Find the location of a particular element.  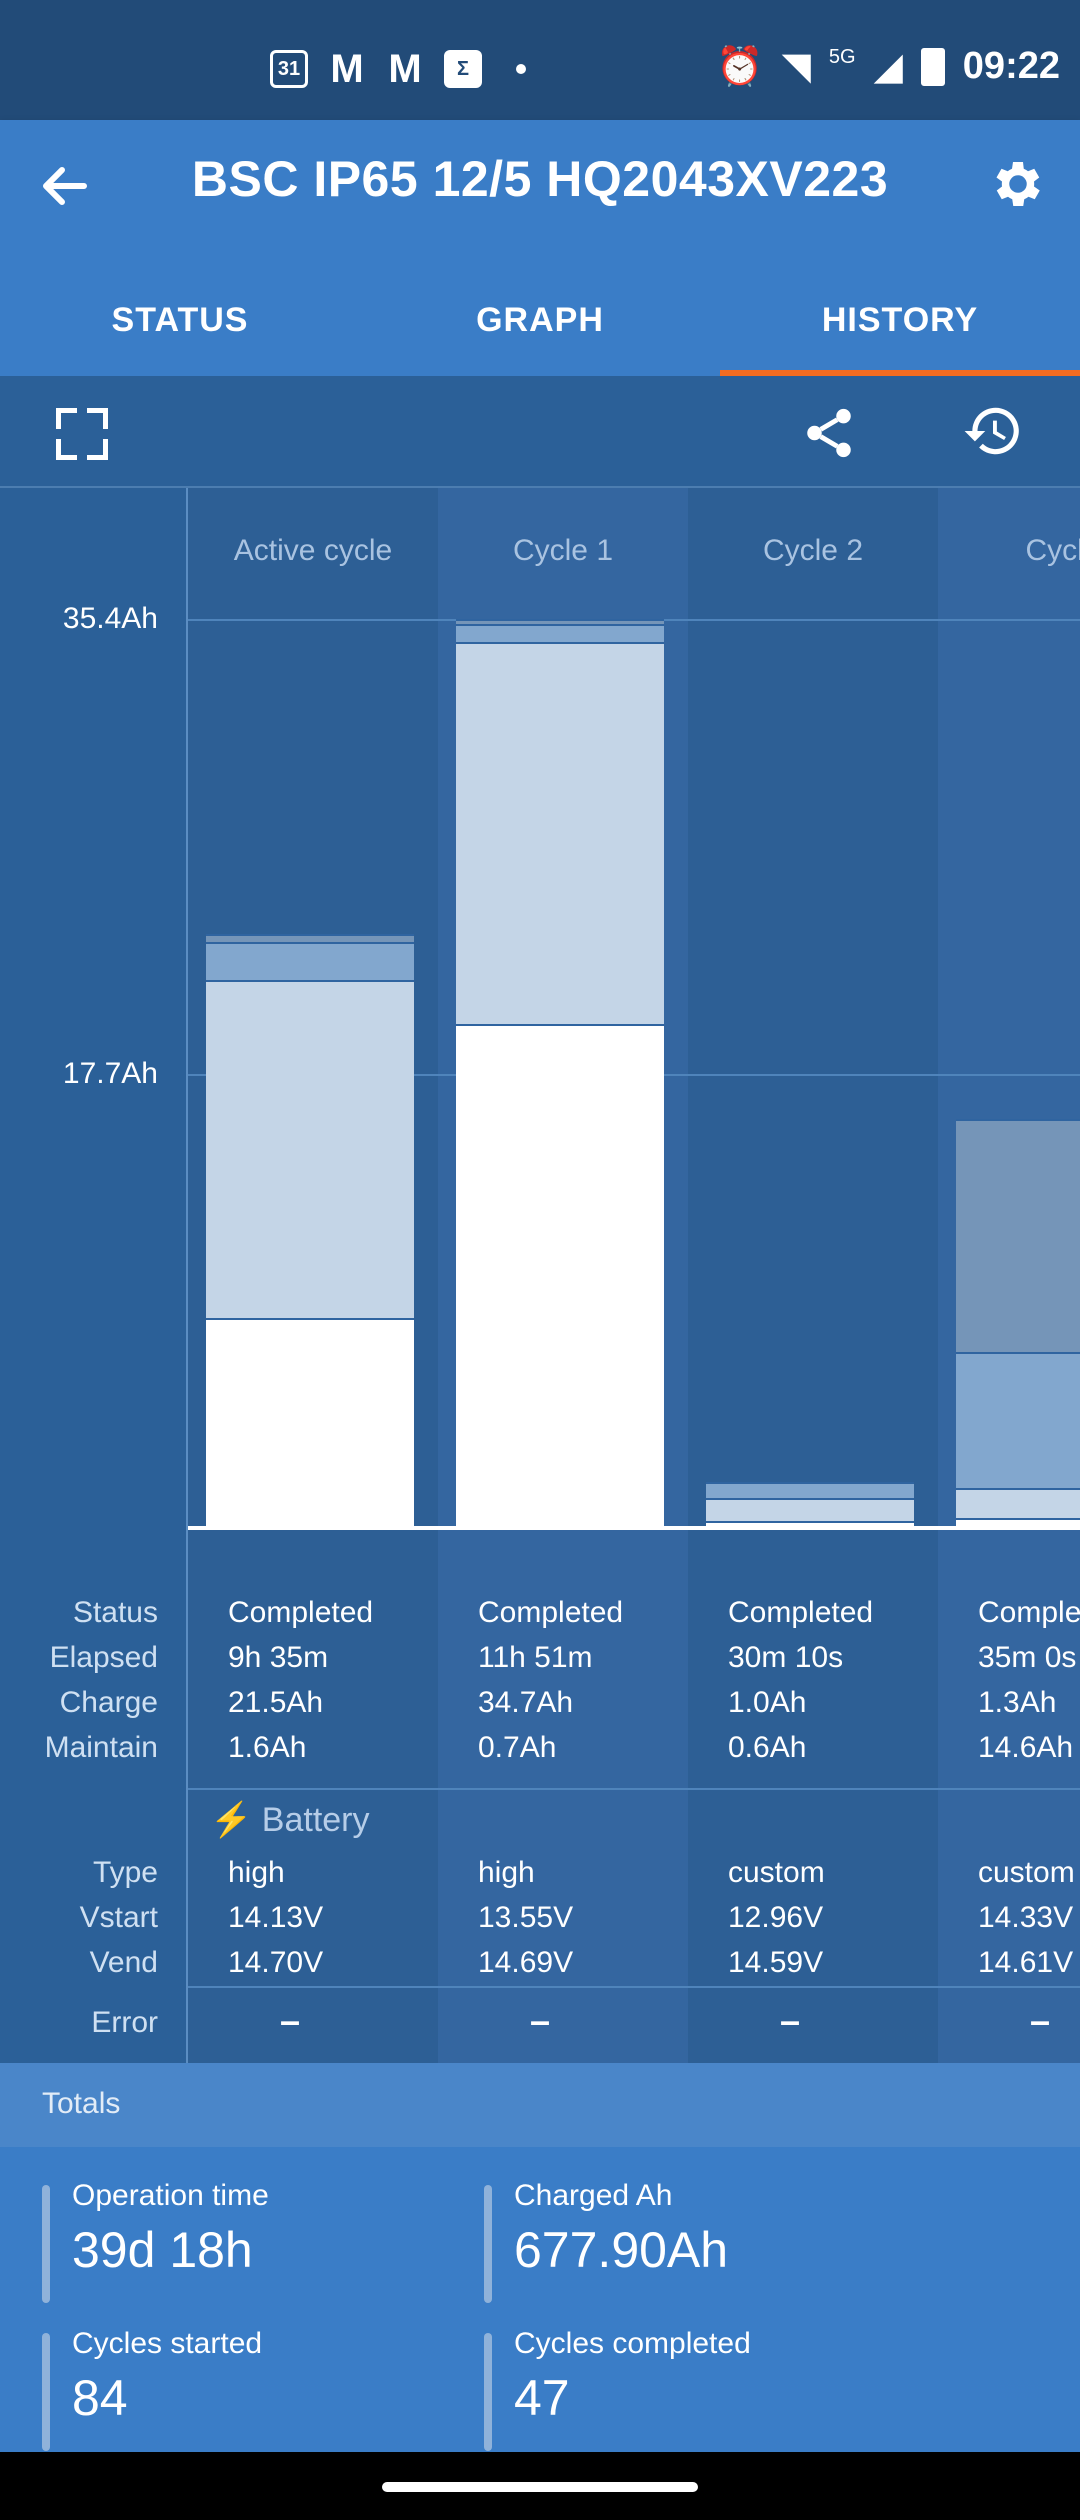

row-label-error: Error is located at coordinates (124, 2022).